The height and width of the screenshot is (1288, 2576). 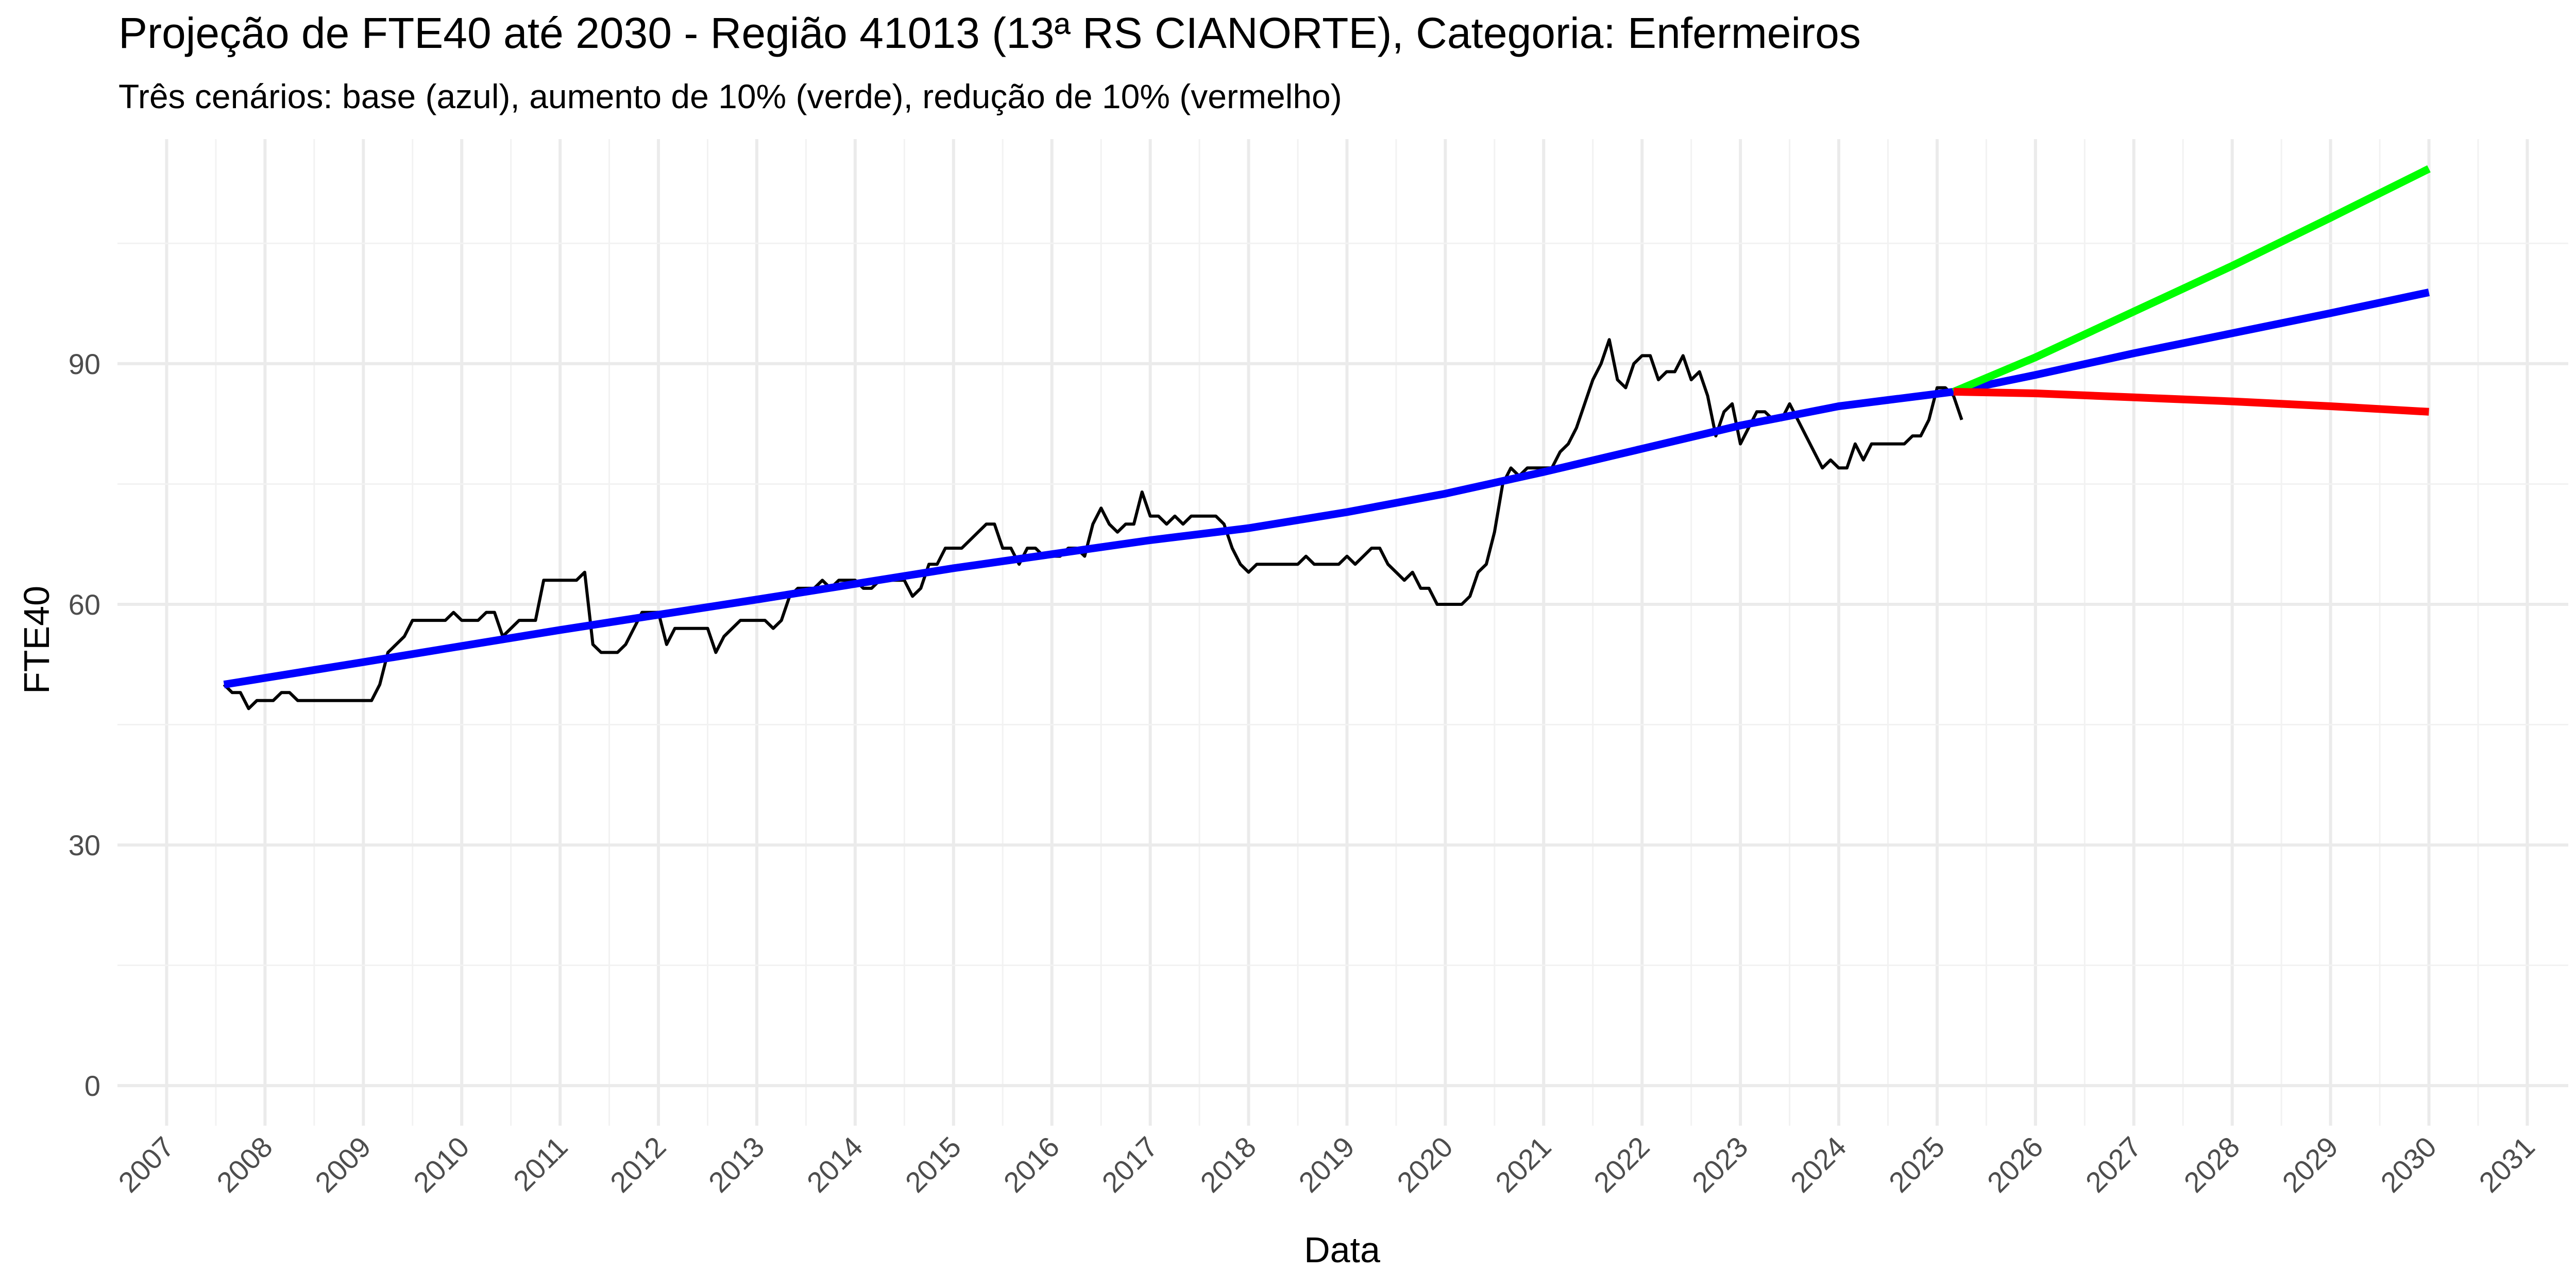 What do you see at coordinates (933, 1164) in the screenshot?
I see `x-tick-label: 2015` at bounding box center [933, 1164].